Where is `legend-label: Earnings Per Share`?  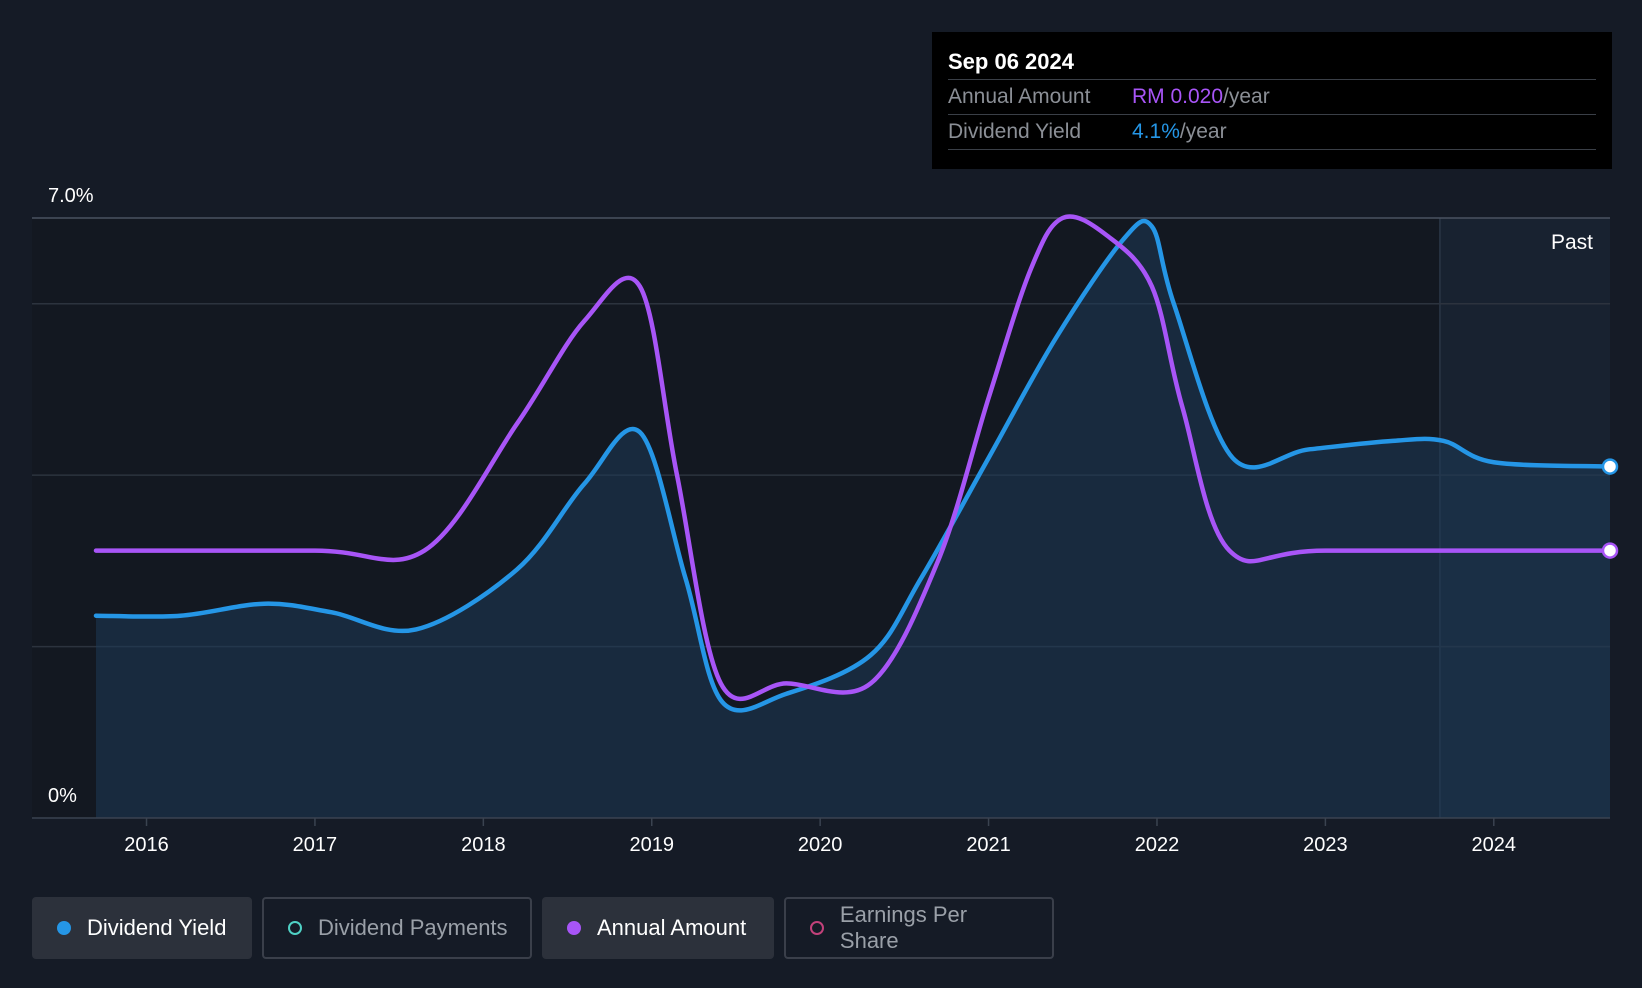
legend-label: Earnings Per Share is located at coordinates (903, 927).